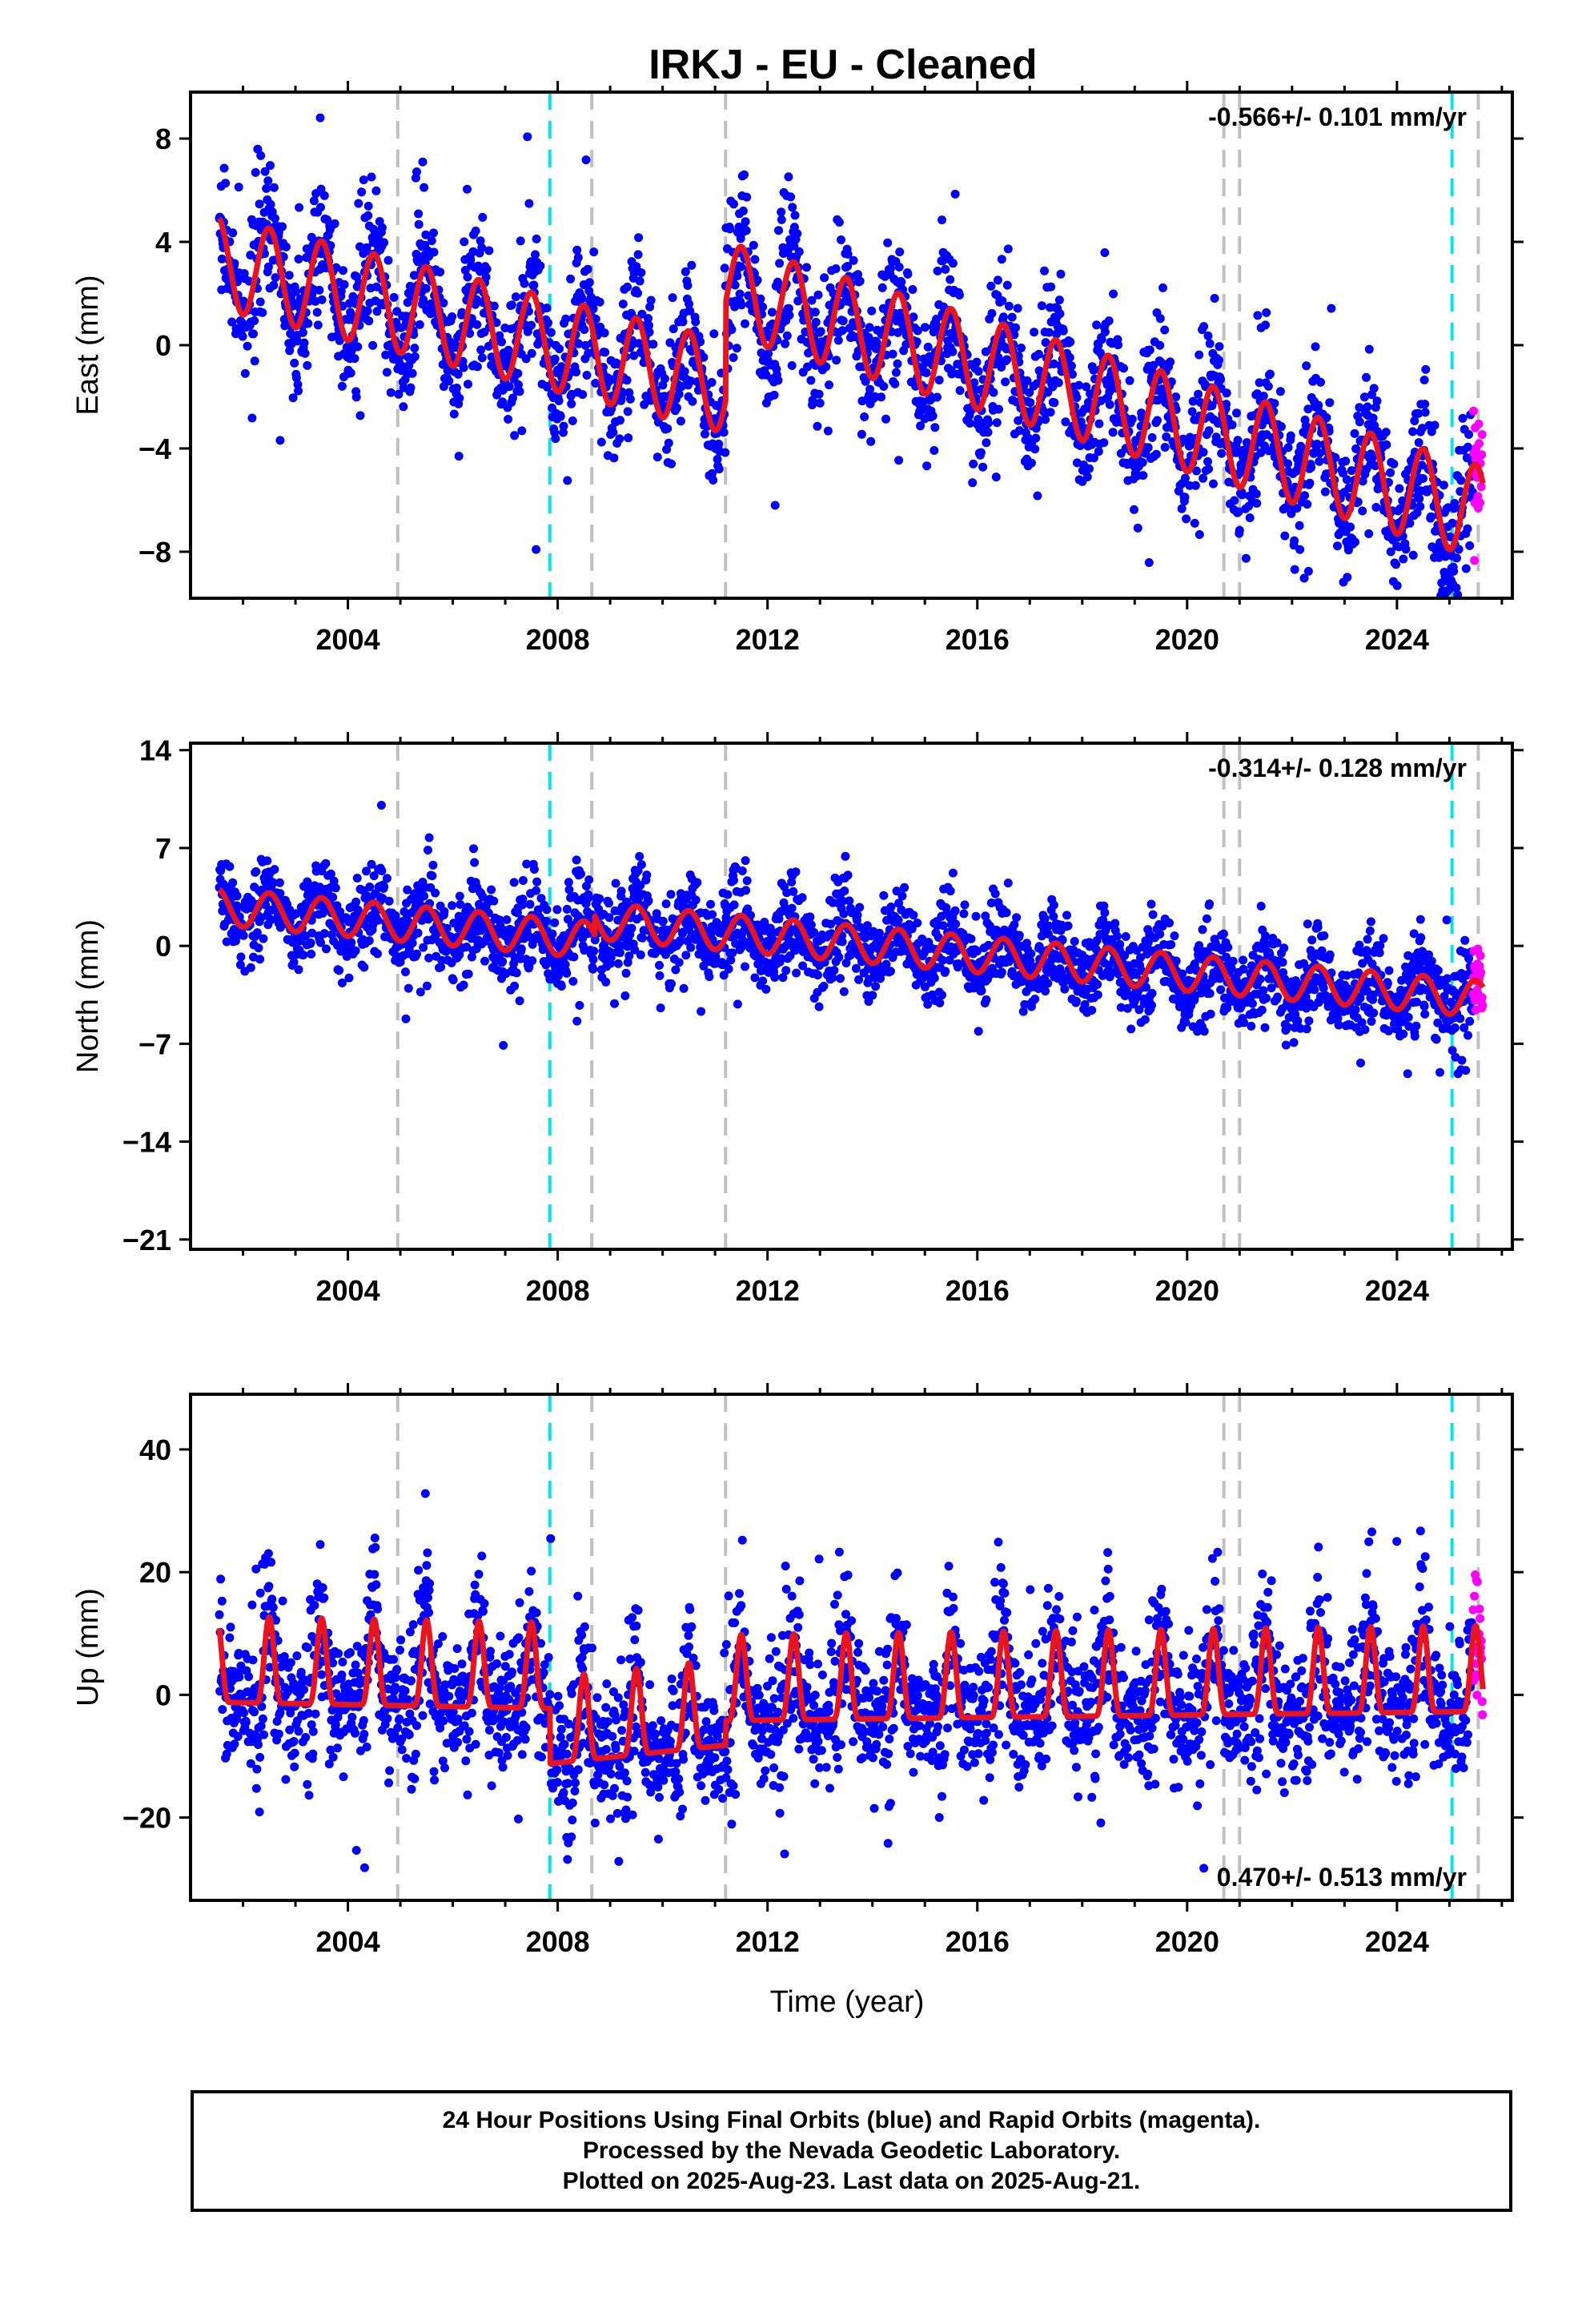 The image size is (1582, 2324). Describe the element at coordinates (851, 952) in the screenshot. I see `north-model-fit-line` at that location.